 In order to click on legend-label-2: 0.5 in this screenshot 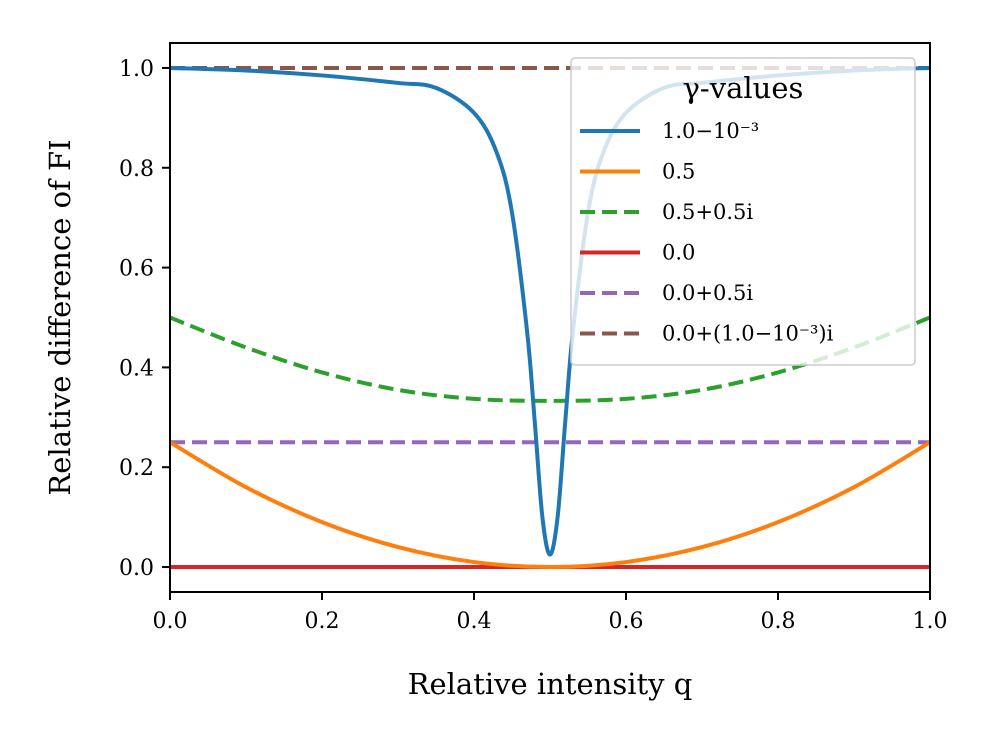, I will do `click(678, 172)`.